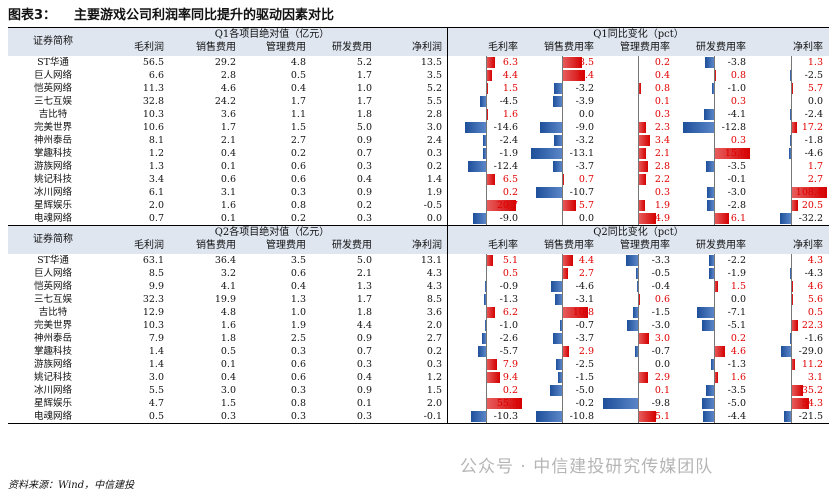 This screenshot has width=835, height=494. I want to click on header-abs-title: Q2各项目绝对值（亿元）, so click(272, 232).